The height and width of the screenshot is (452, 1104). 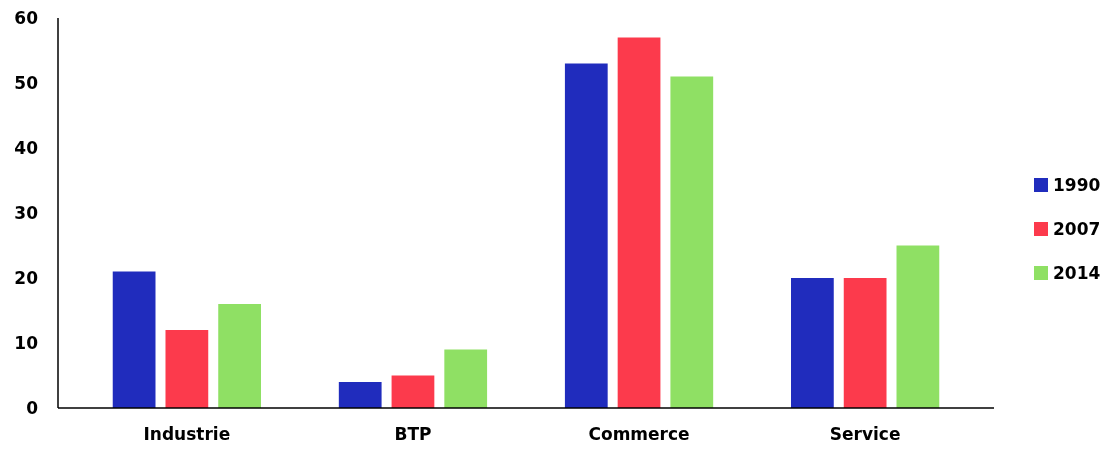 I want to click on x-tick-label: Commerce, so click(x=639, y=434).